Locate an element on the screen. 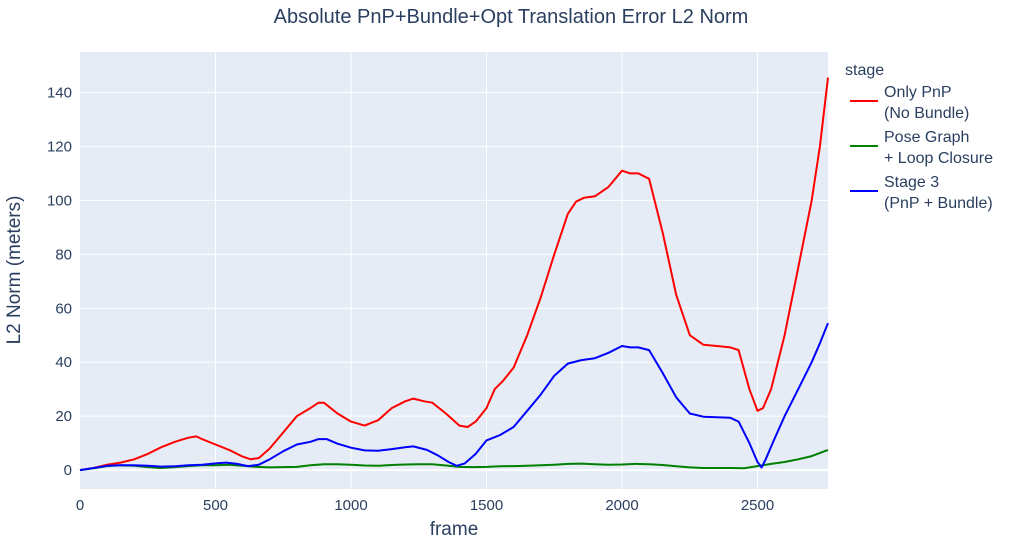 The image size is (1009, 540). x-tick-labels: 0 500 1000 1500 2000 2500 is located at coordinates (425, 505).